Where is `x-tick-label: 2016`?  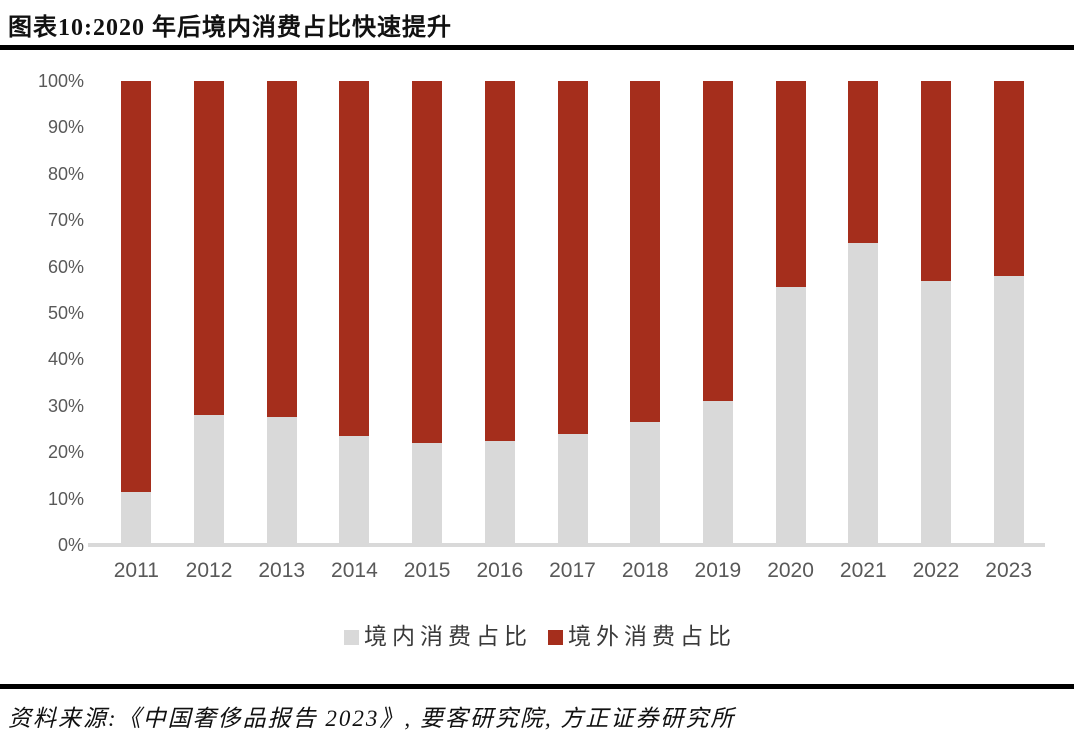
x-tick-label: 2016 is located at coordinates (500, 570).